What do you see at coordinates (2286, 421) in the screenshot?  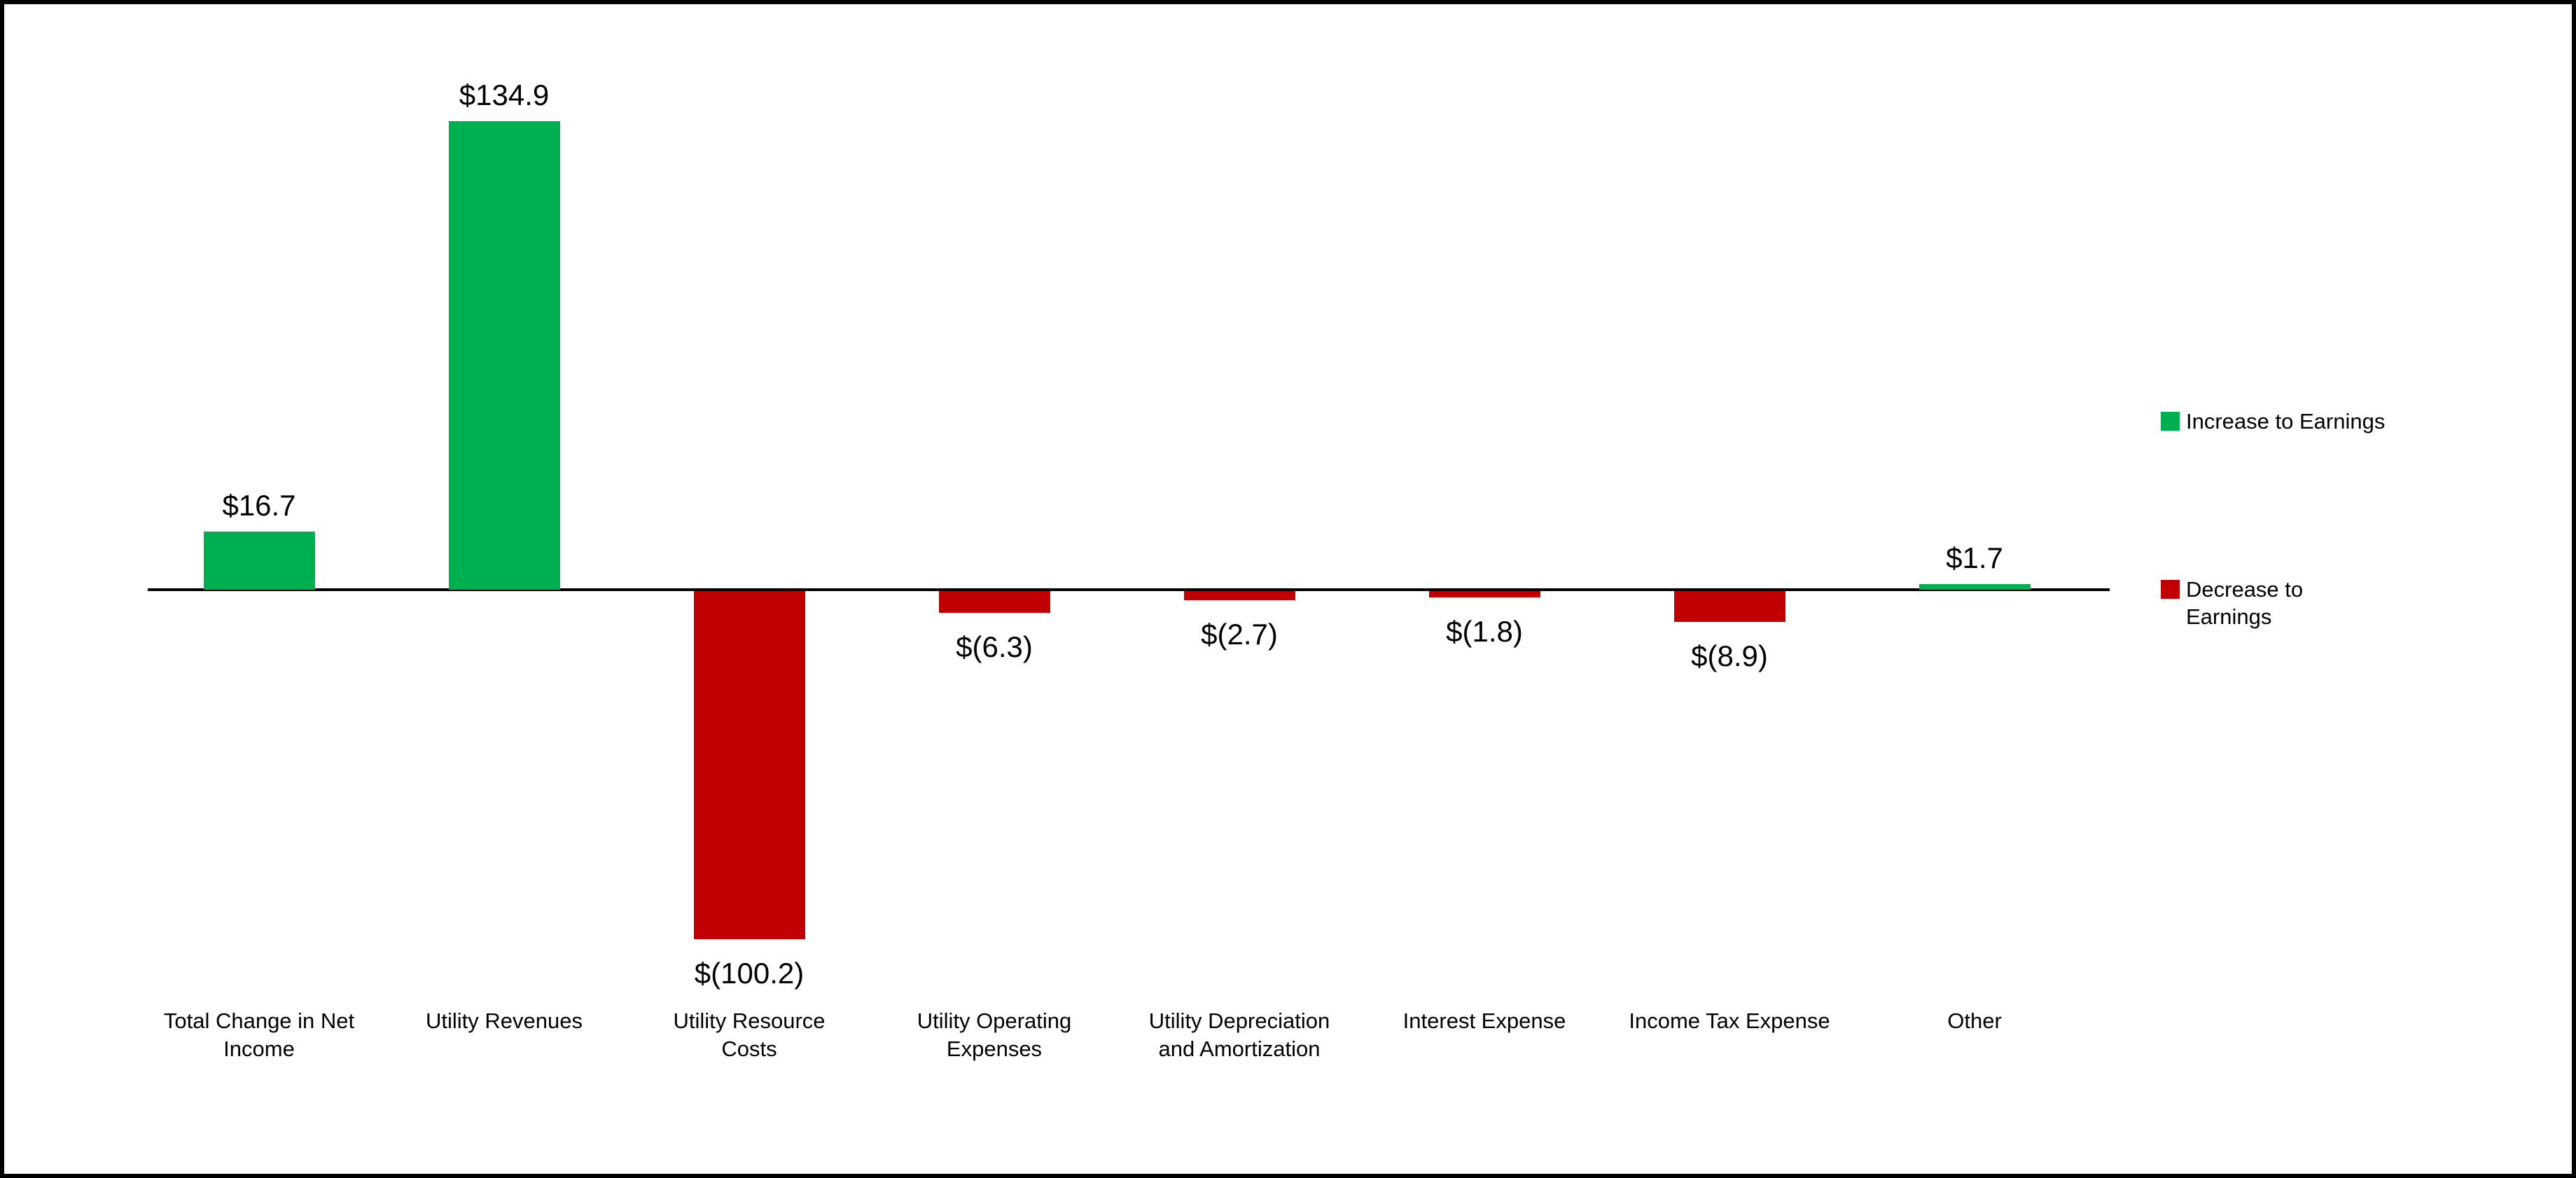 I see `legend-label-increase: Increase to Earnings` at bounding box center [2286, 421].